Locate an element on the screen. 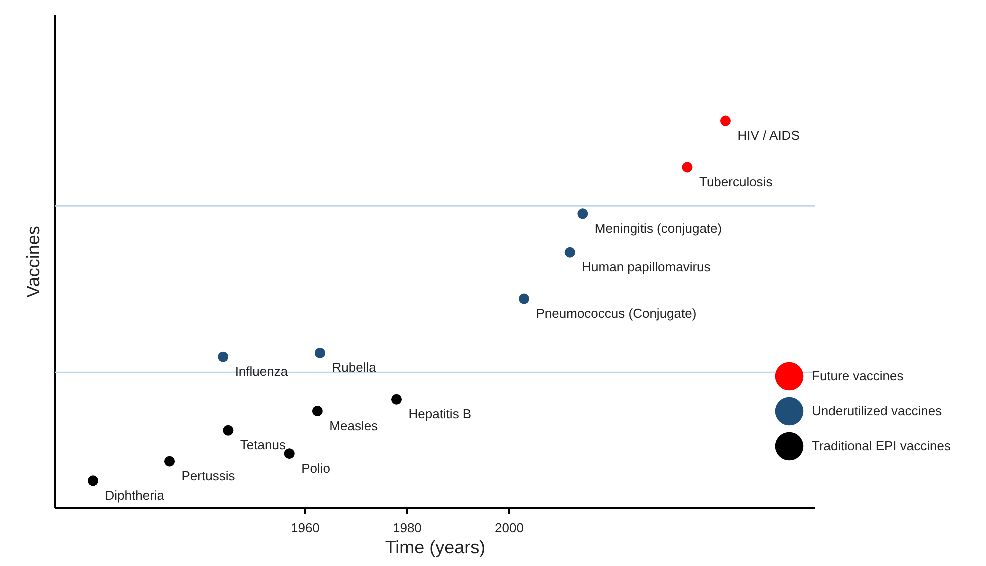  x-axis-title: Time (years) is located at coordinates (435, 548).